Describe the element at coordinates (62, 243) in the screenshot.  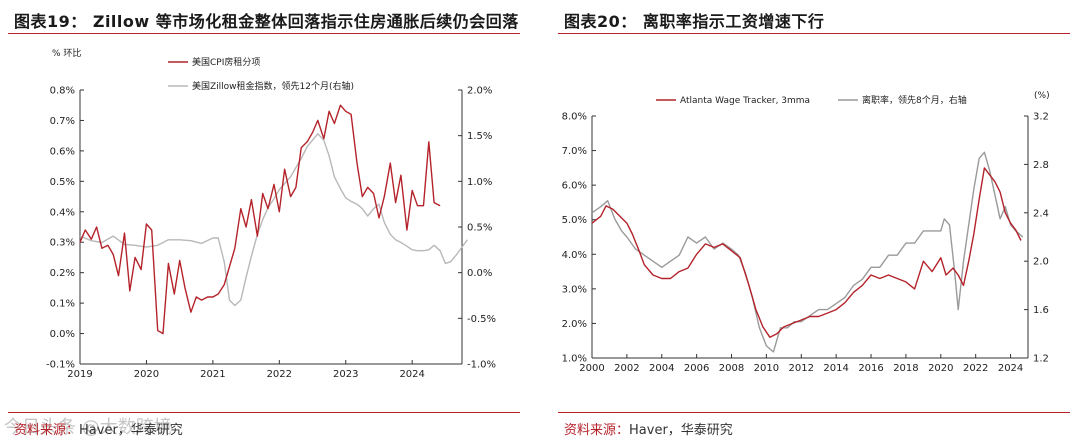
I see `y-tick-label-left: 0.3%` at that location.